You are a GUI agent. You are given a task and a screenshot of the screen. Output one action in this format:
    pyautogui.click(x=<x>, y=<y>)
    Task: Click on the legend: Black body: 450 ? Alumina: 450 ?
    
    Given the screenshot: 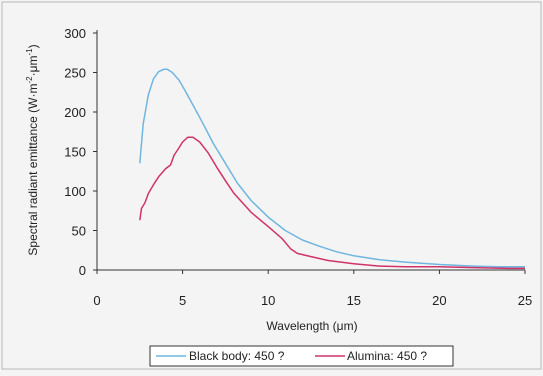 What is the action you would take?
    pyautogui.click(x=301, y=356)
    